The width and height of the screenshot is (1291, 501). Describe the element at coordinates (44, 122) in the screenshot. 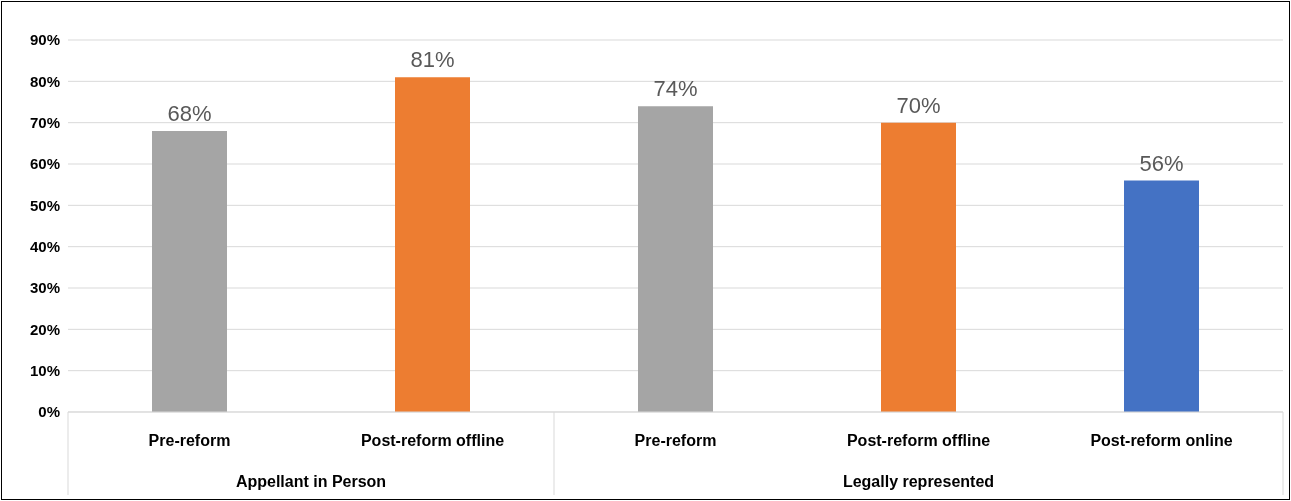

I see `y-tick-label: 70%` at that location.